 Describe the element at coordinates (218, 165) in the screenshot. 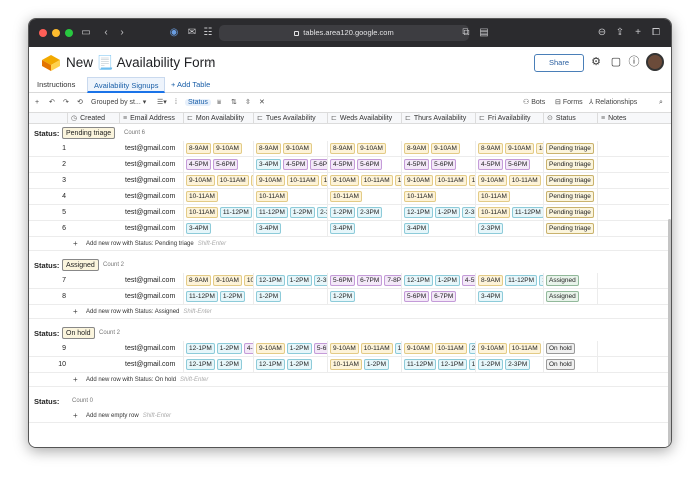

I see `mon-availability-cell: 4-5PM 5-6PM` at that location.